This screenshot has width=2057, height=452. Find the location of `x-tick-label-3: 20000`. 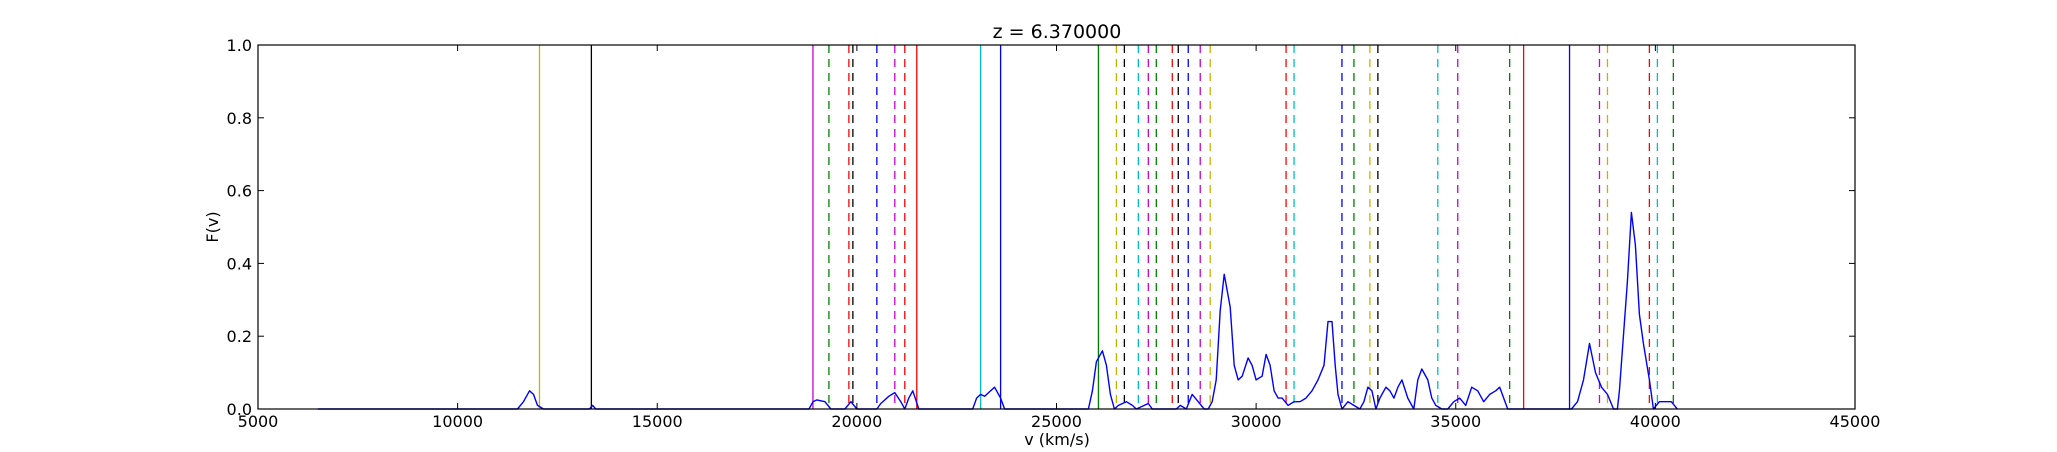

x-tick-label-3: 20000 is located at coordinates (856, 421).